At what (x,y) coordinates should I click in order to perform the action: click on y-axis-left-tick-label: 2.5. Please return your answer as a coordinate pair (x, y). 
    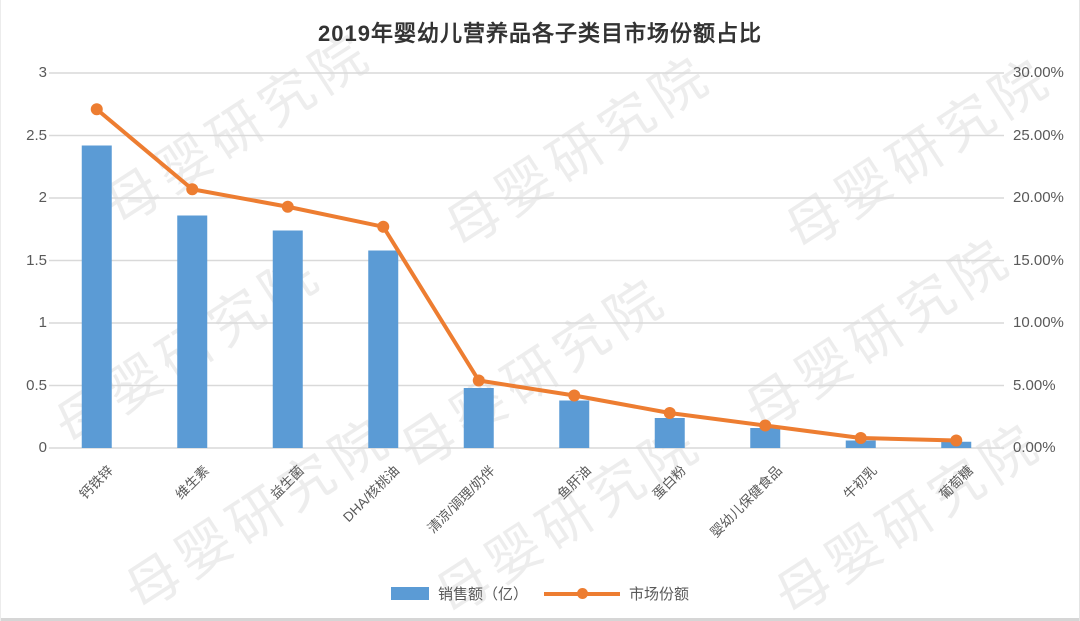
    Looking at the image, I should click on (36, 135).